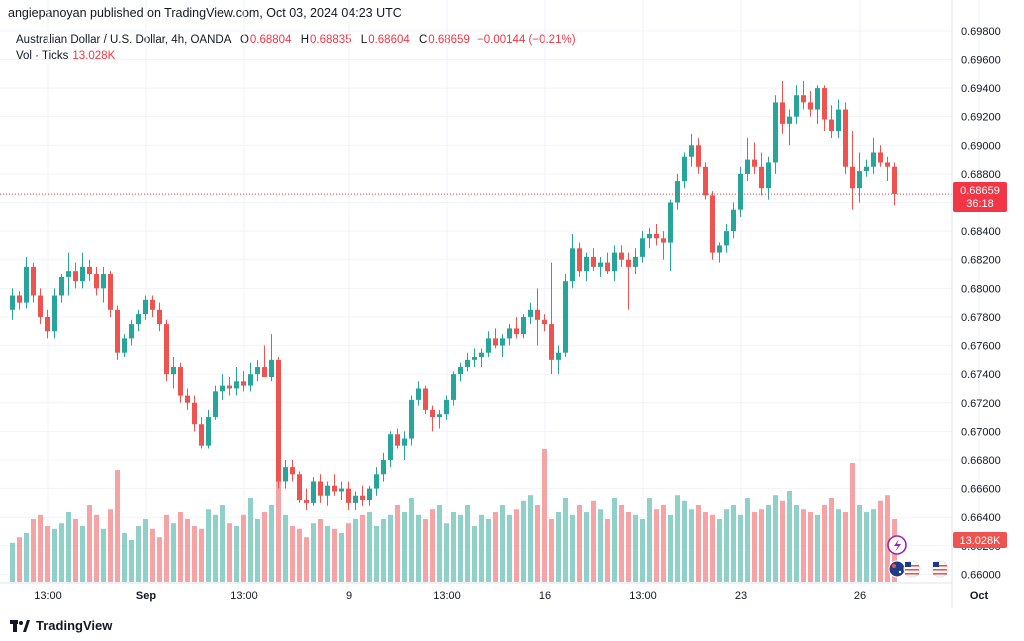 This screenshot has height=641, width=1024. What do you see at coordinates (897, 569) in the screenshot?
I see `aud-flag-icon` at bounding box center [897, 569].